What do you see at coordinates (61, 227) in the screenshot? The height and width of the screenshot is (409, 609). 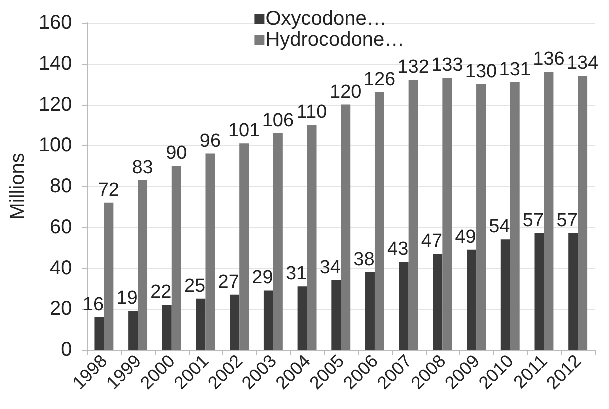 I see `y-tick-label: 60` at bounding box center [61, 227].